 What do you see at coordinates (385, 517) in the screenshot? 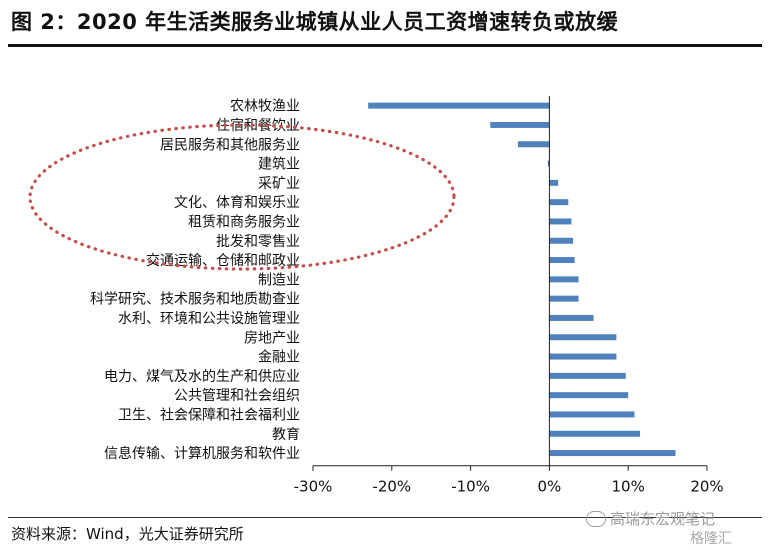
I see `footer-rule` at bounding box center [385, 517].